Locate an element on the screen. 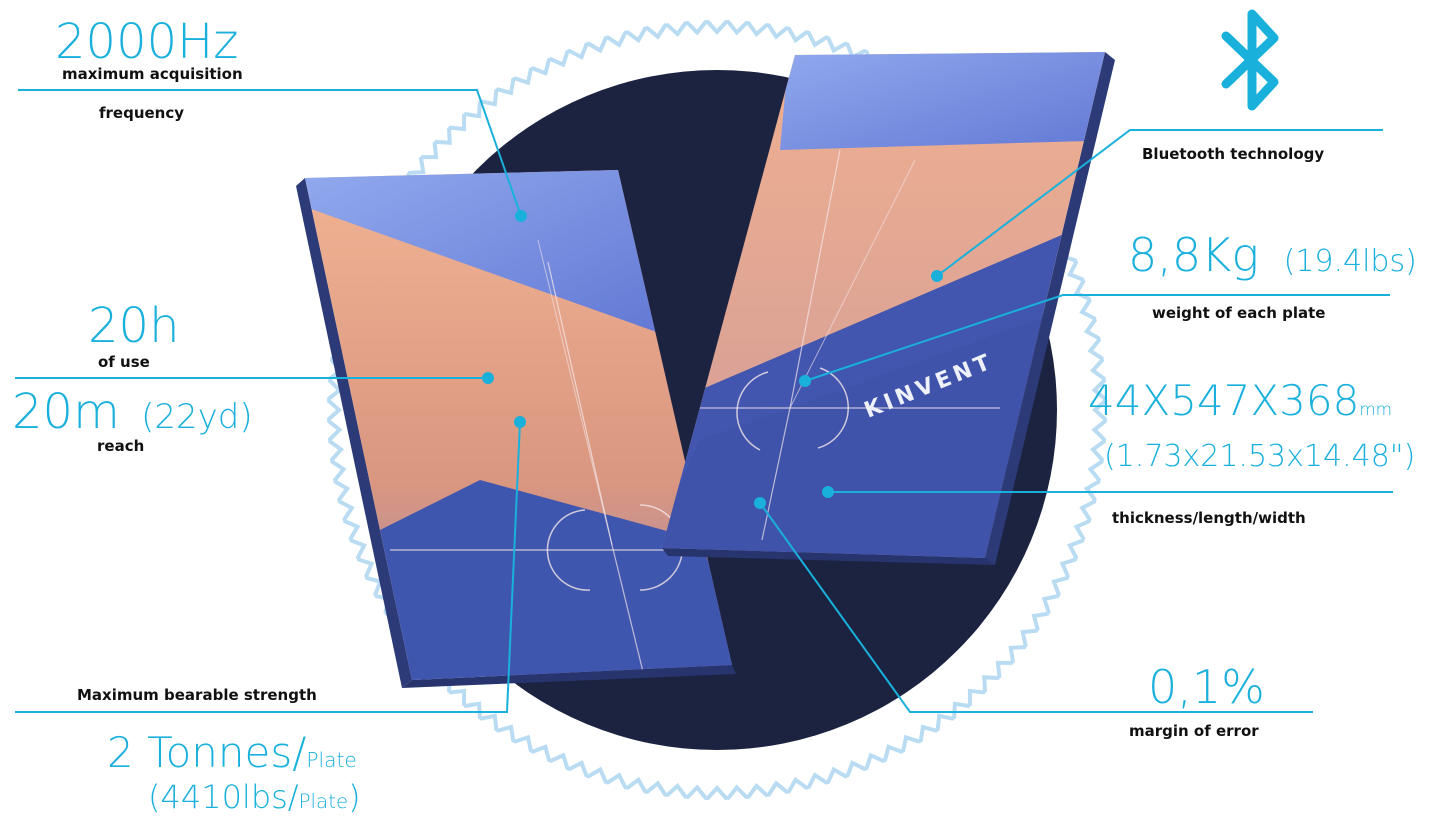  dimensions-value-alt: (1.73x21.53x14.48") is located at coordinates (1260, 456).